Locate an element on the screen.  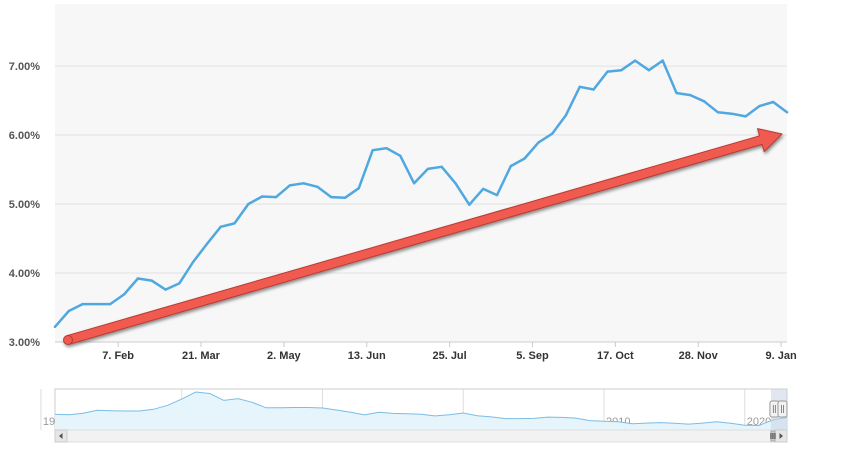
y-tick-label: 3.00% is located at coordinates (24, 343).